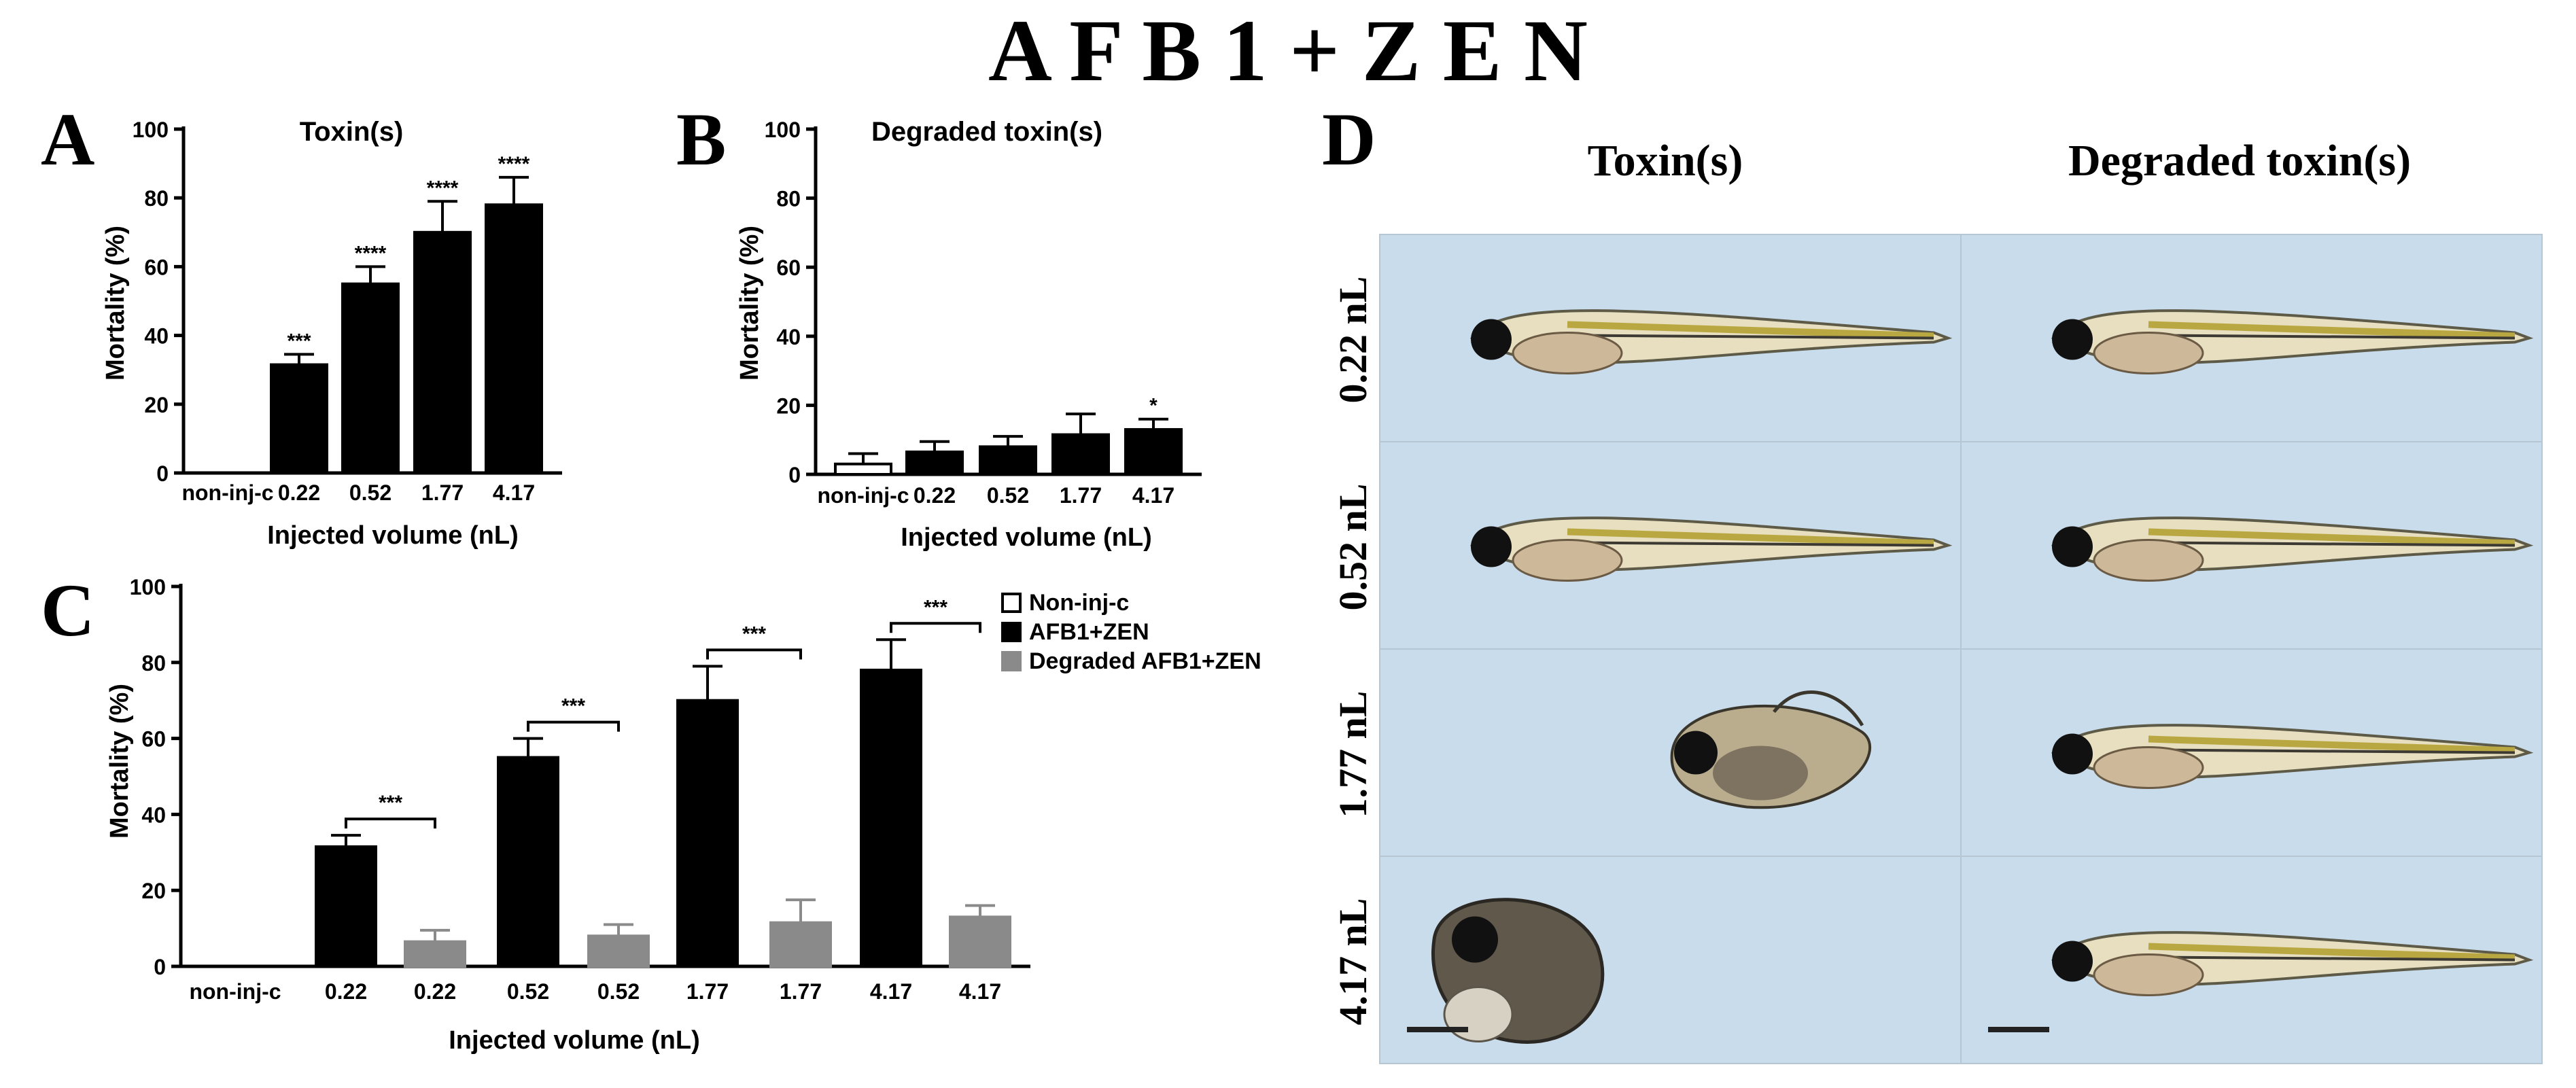 The image size is (2576, 1088). Describe the element at coordinates (352, 132) in the screenshot. I see `chart-a-title: Toxin(s)` at that location.